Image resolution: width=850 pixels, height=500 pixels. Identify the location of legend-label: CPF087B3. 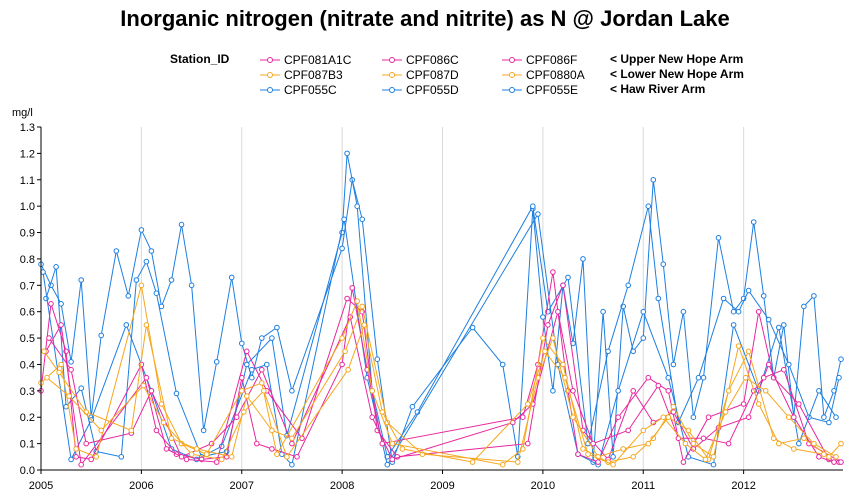
(313, 75).